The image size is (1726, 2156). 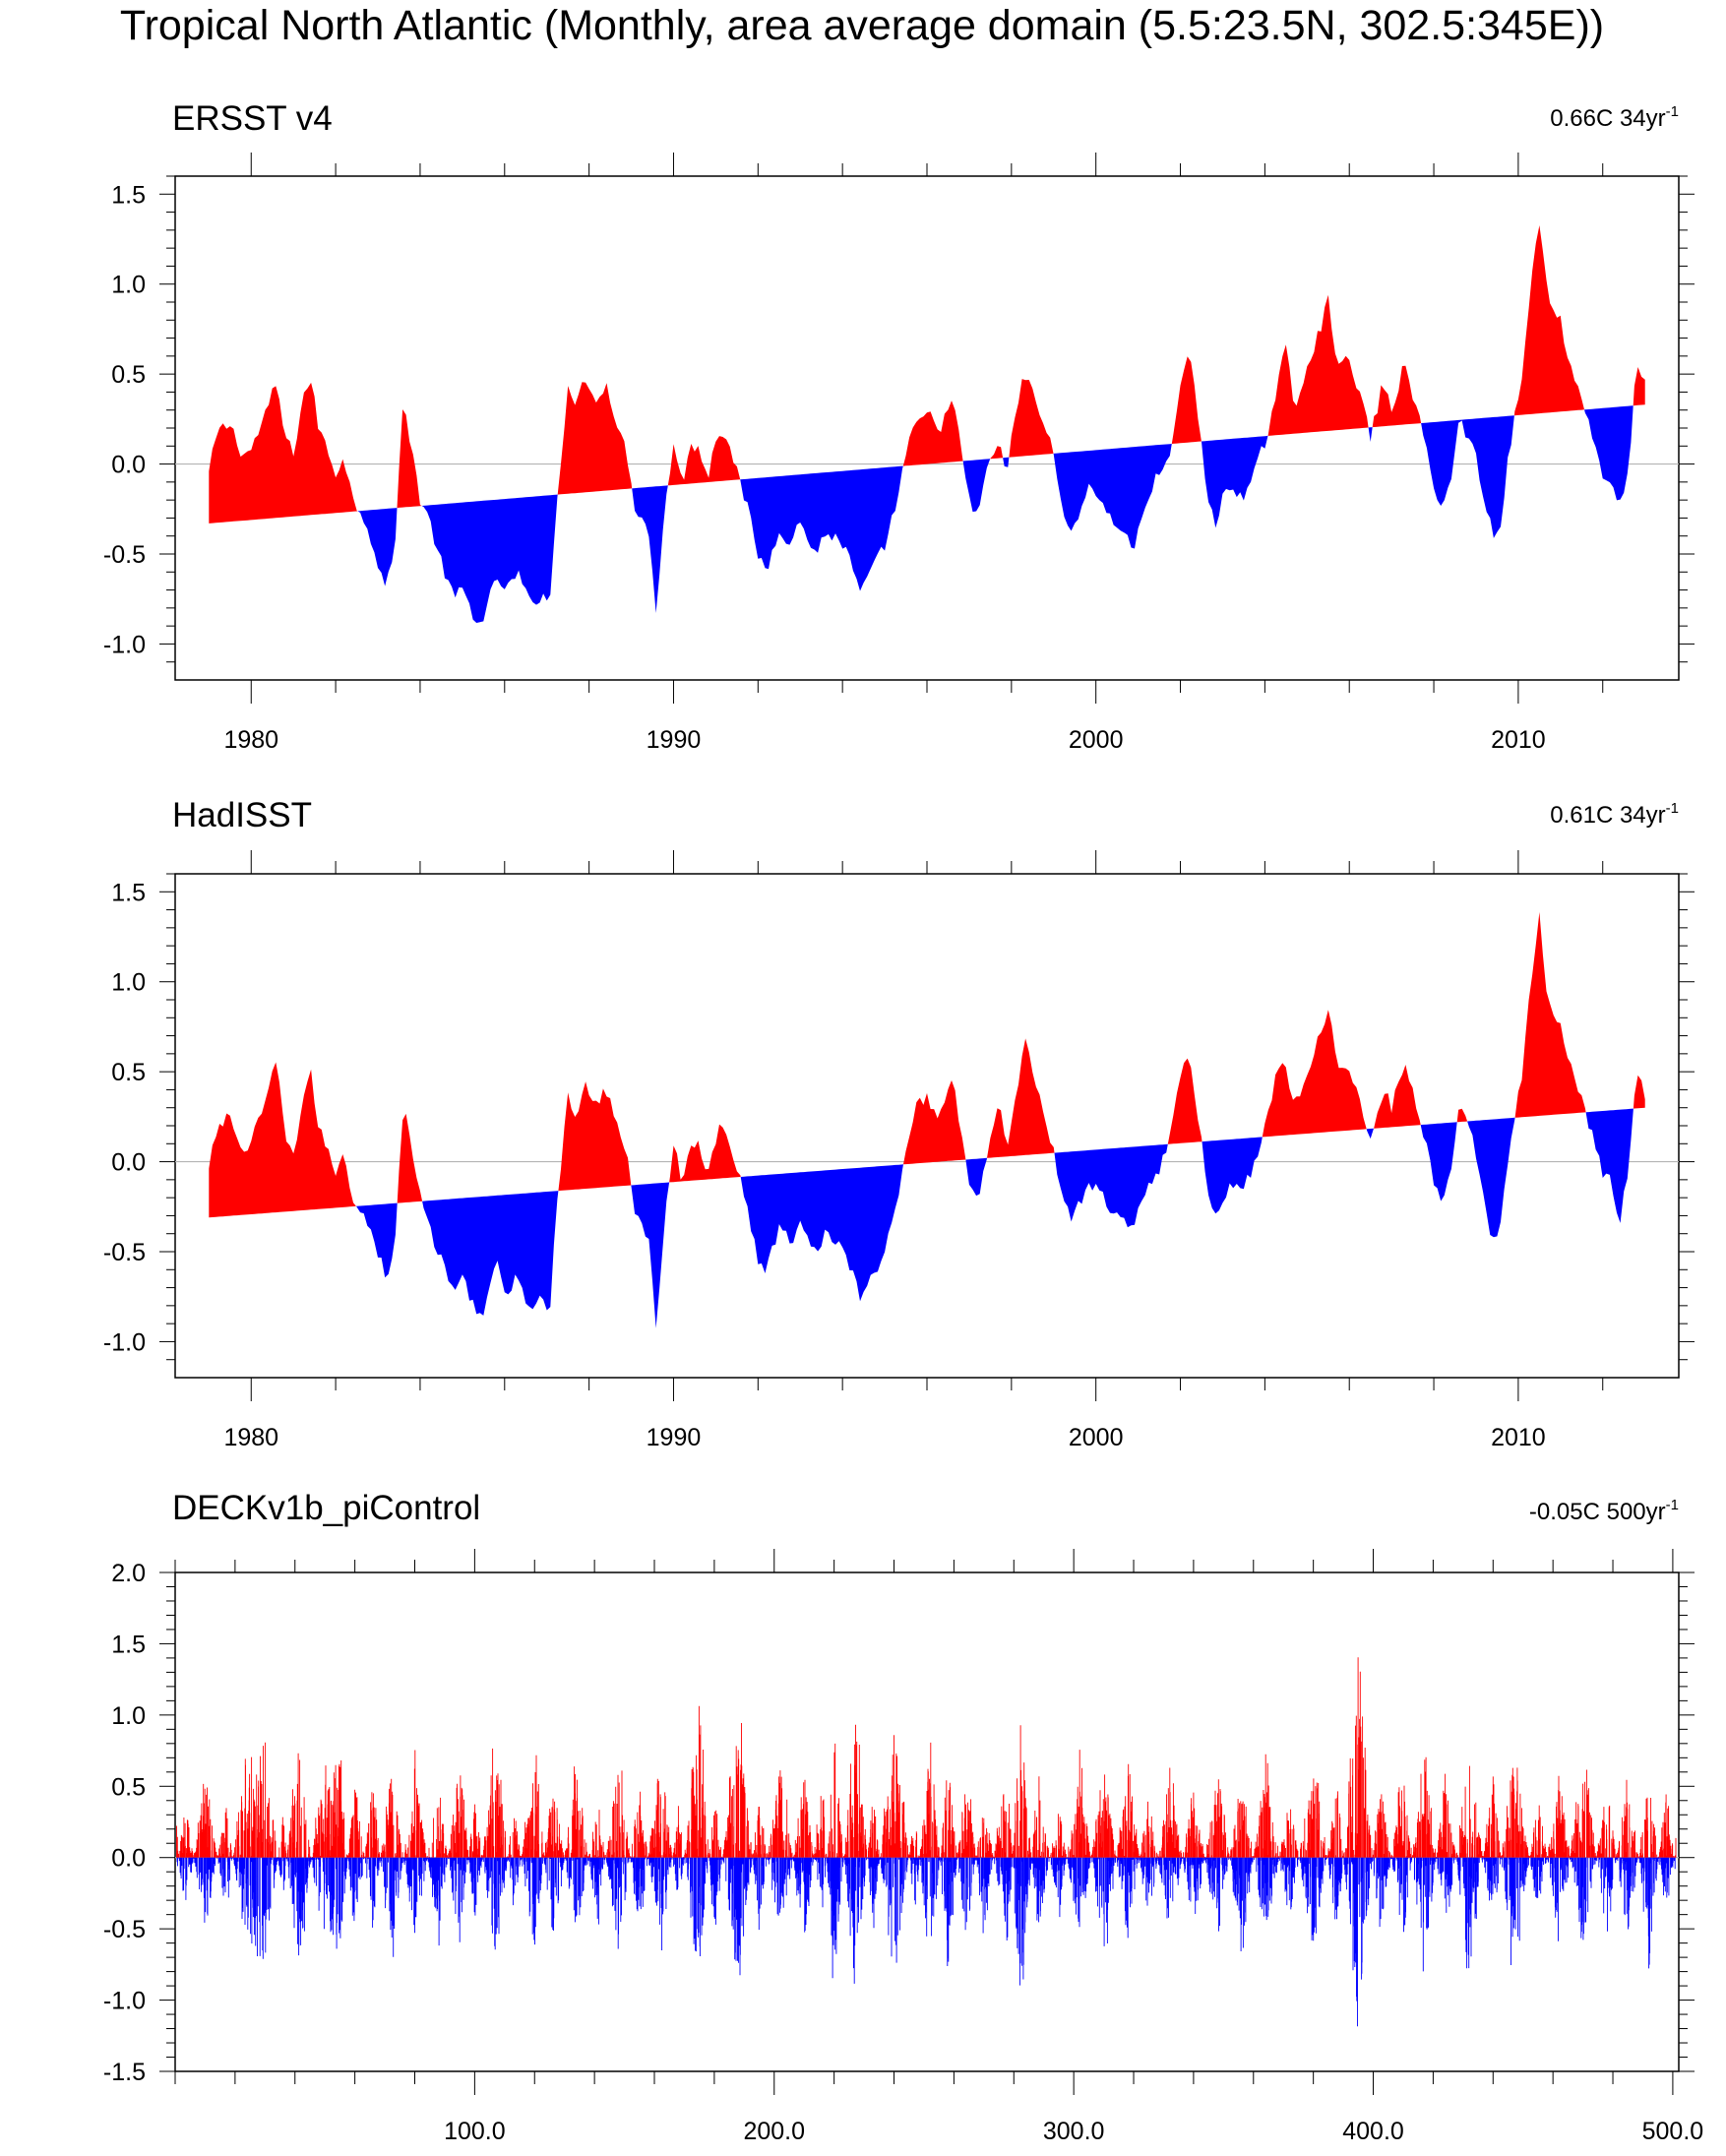 What do you see at coordinates (1673, 2131) in the screenshot?
I see `x-tick-label: 500.0` at bounding box center [1673, 2131].